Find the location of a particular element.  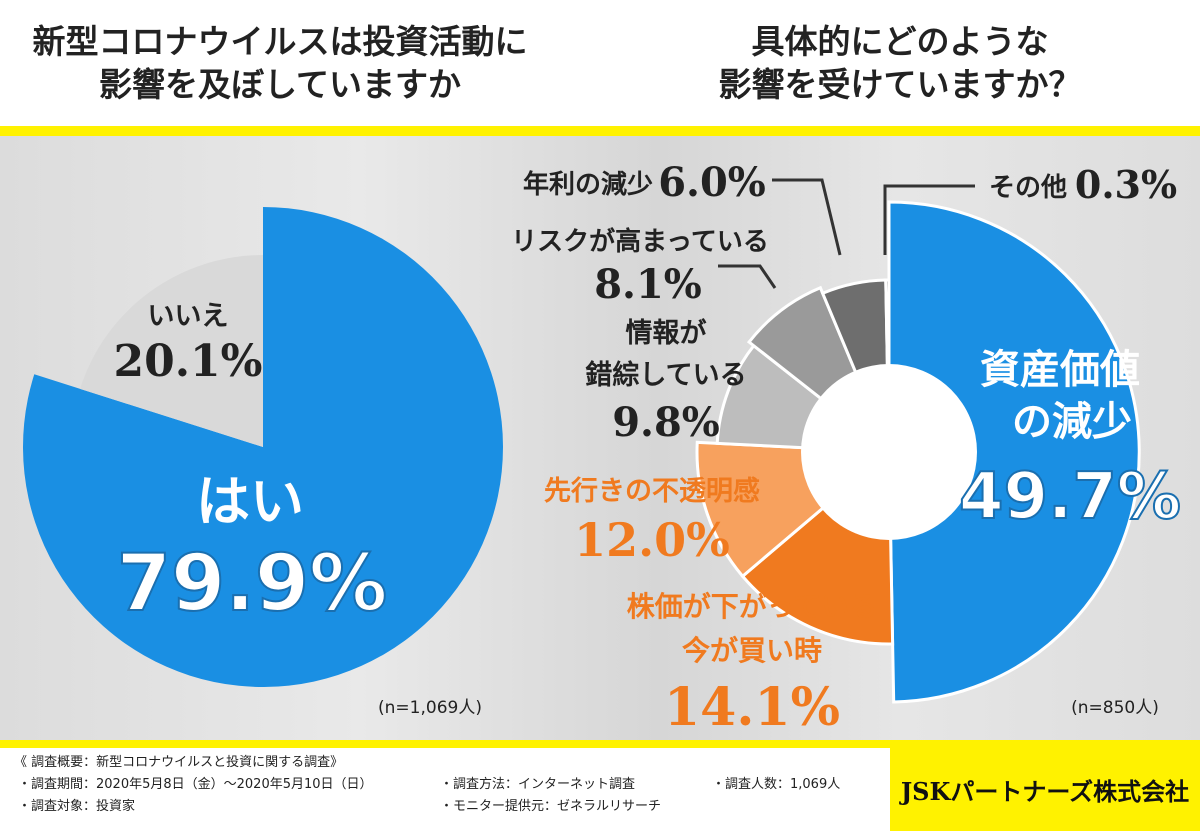

leader-line-other is located at coordinates (929, 219).